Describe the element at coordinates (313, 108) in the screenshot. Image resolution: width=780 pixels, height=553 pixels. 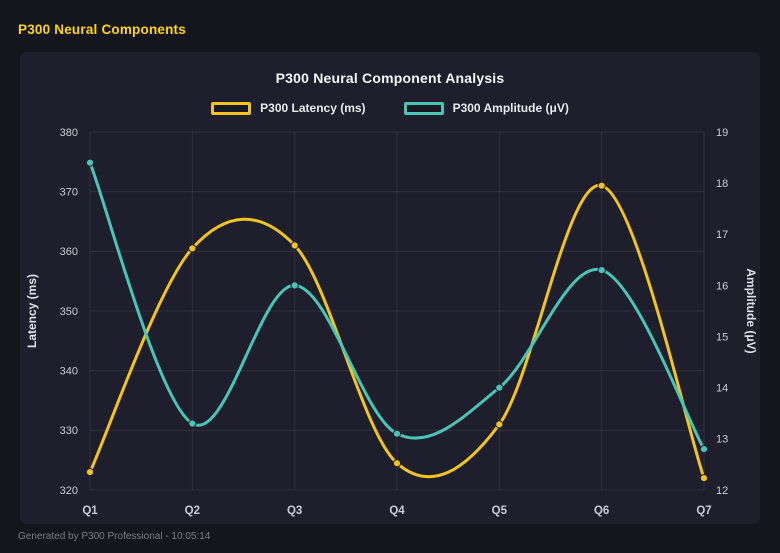
I see `legend-label-latency: P300 Latency (ms)` at that location.